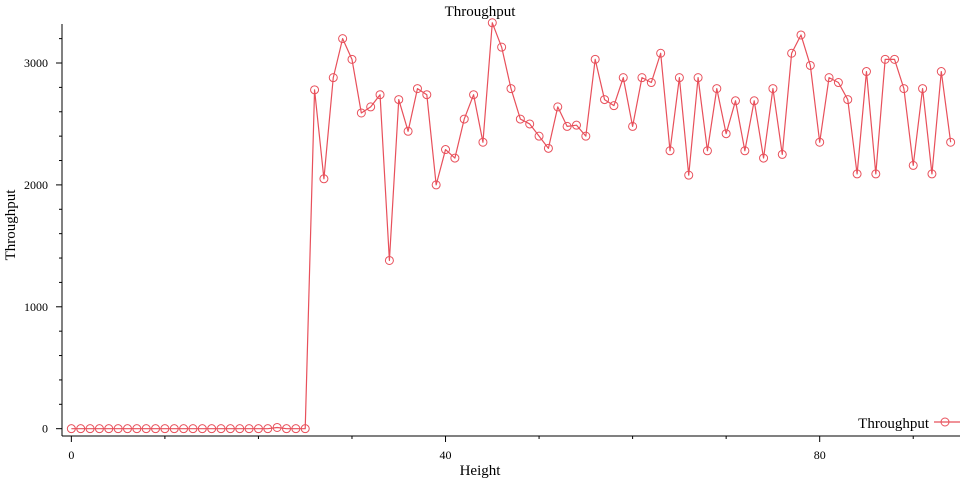  Describe the element at coordinates (945, 422) in the screenshot. I see `legend-marker-swatch` at that location.